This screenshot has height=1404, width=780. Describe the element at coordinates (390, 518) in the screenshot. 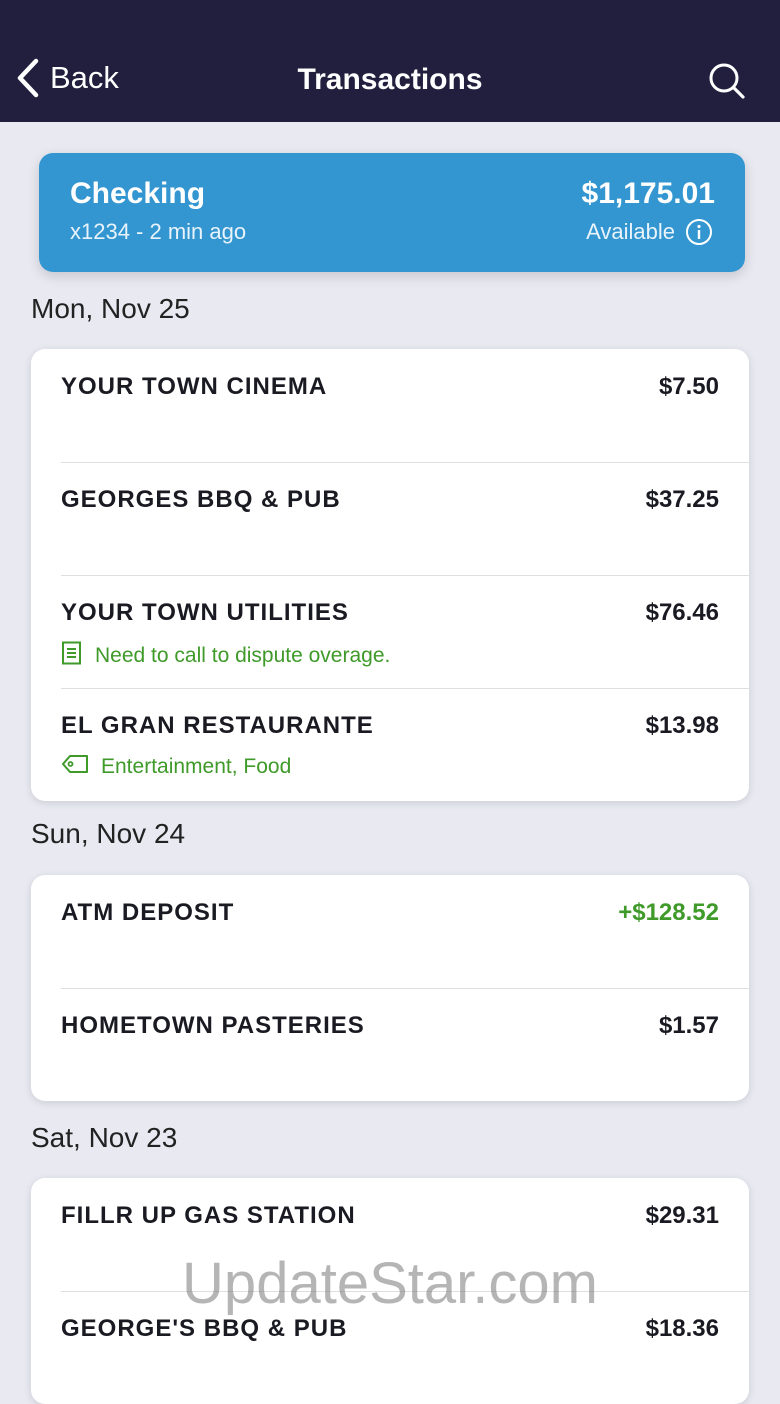

I see `transaction-row: GEORGES BBQ & PUB $37.25` at that location.